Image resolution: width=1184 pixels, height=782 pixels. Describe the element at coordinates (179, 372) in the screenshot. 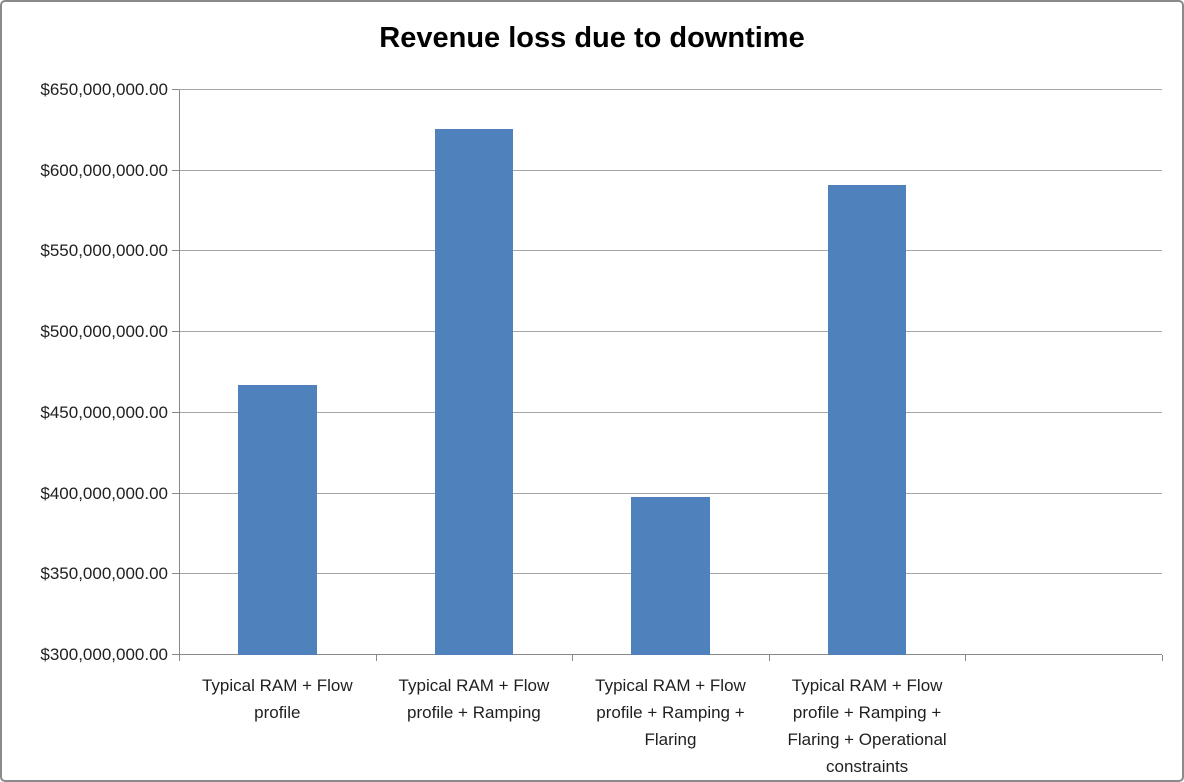

I see `y-axis-line` at that location.